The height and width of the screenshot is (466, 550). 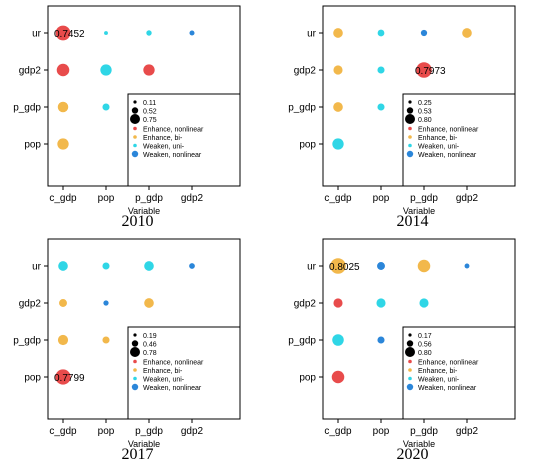 I want to click on legend-size-label: 0.11, so click(x=149, y=103).